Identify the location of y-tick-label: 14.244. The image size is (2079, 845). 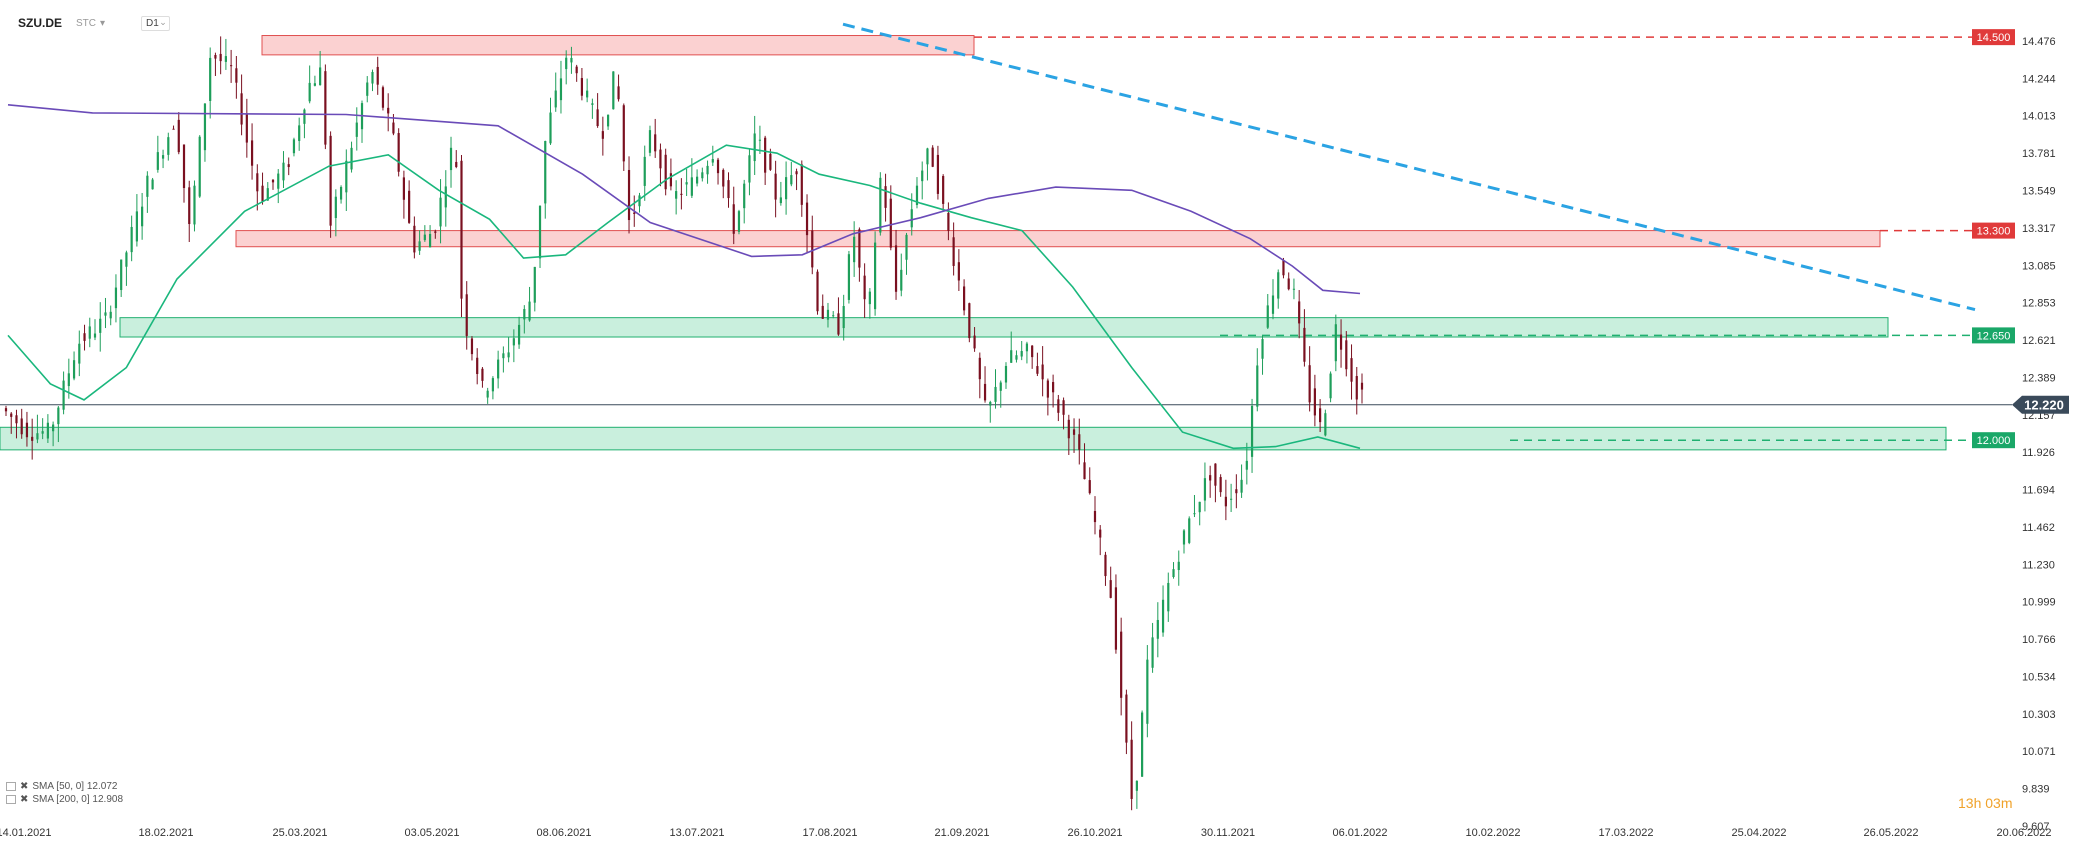
(2039, 79).